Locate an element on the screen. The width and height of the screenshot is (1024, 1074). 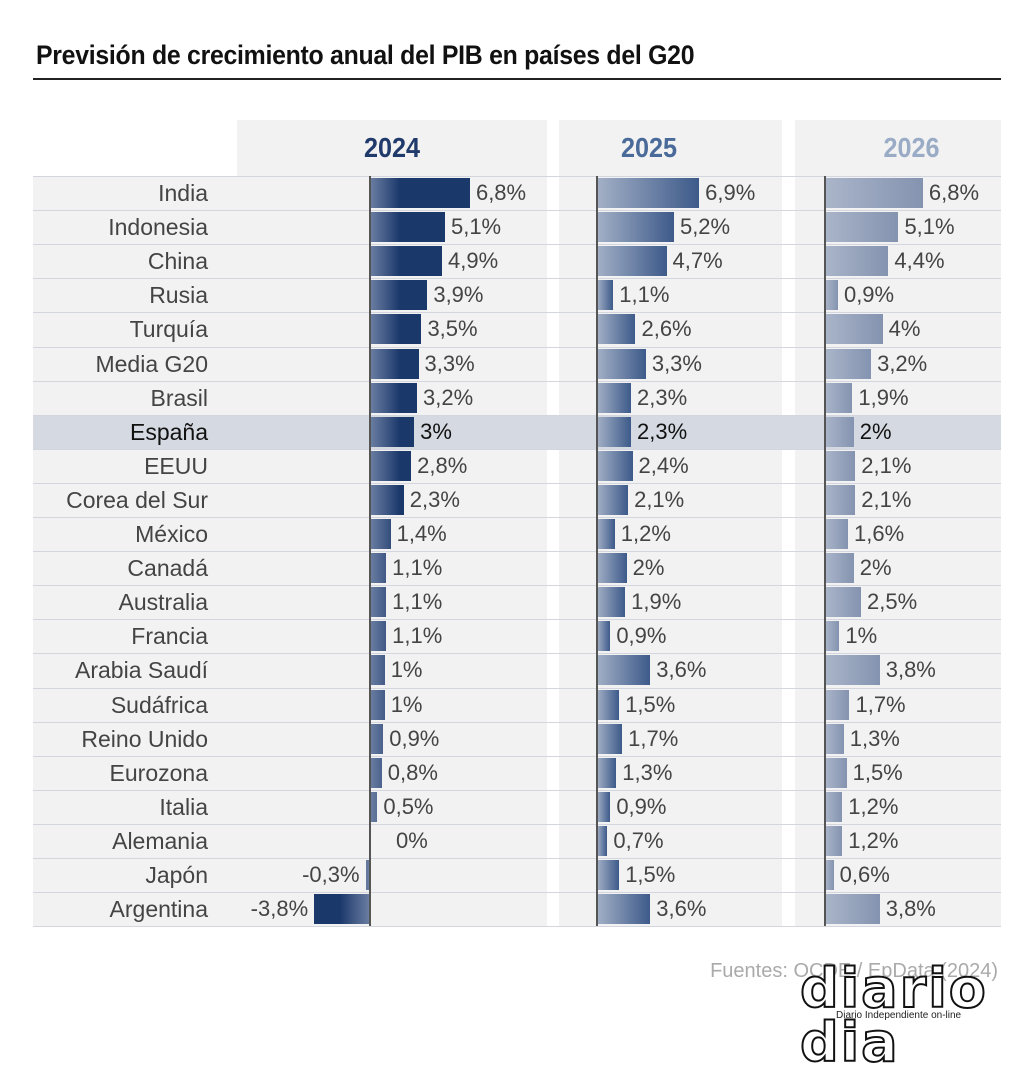
value-label-2026: 1,5% is located at coordinates (877, 772).